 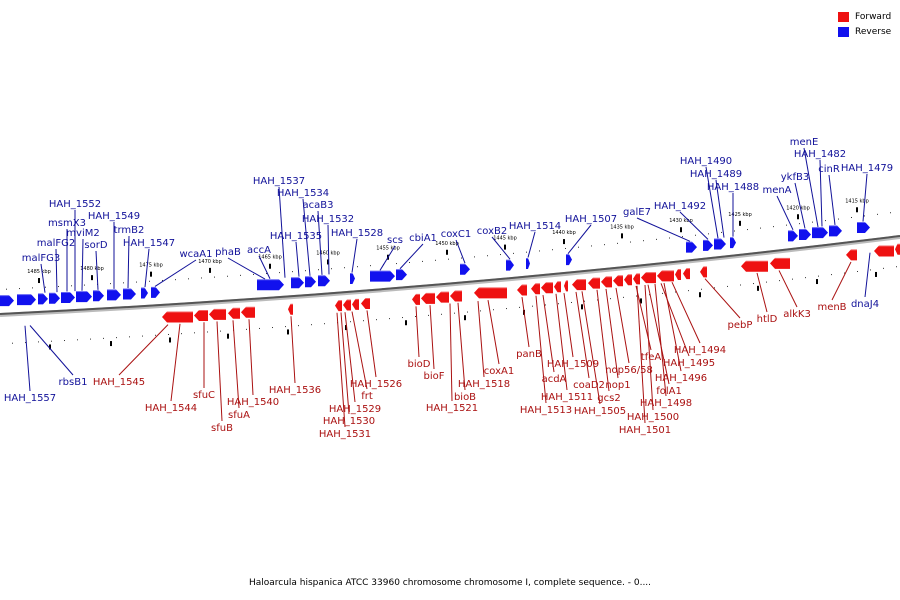 I want to click on gene-label: HAH_1549, so click(x=114, y=216).